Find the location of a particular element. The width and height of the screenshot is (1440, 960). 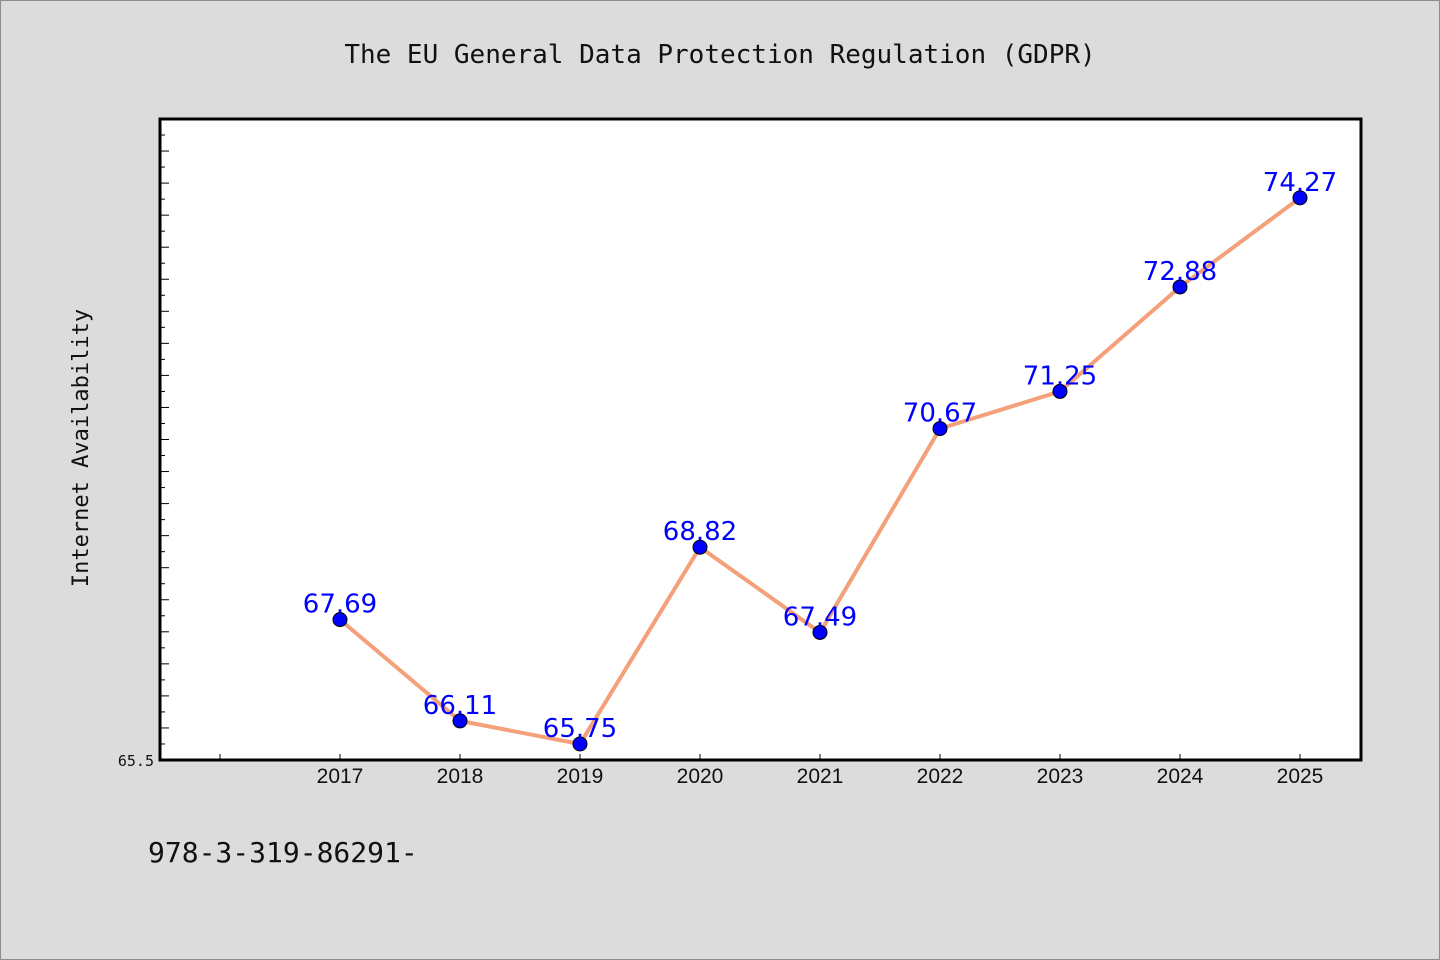

data-label: 67.69 is located at coordinates (340, 605).